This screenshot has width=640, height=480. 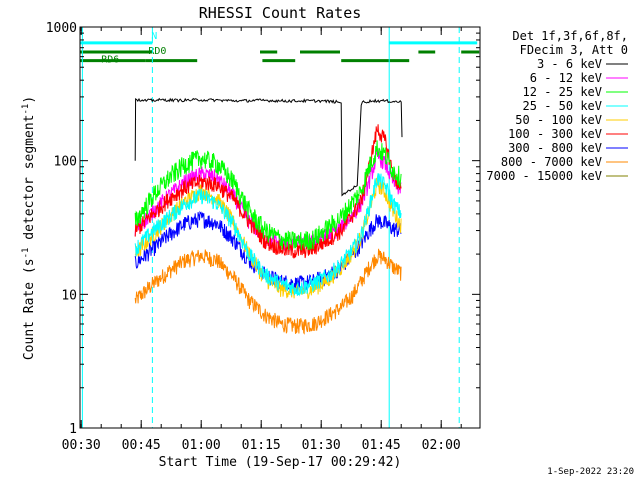 What do you see at coordinates (321, 445) in the screenshot?
I see `x-tick-label: 01:30` at bounding box center [321, 445].